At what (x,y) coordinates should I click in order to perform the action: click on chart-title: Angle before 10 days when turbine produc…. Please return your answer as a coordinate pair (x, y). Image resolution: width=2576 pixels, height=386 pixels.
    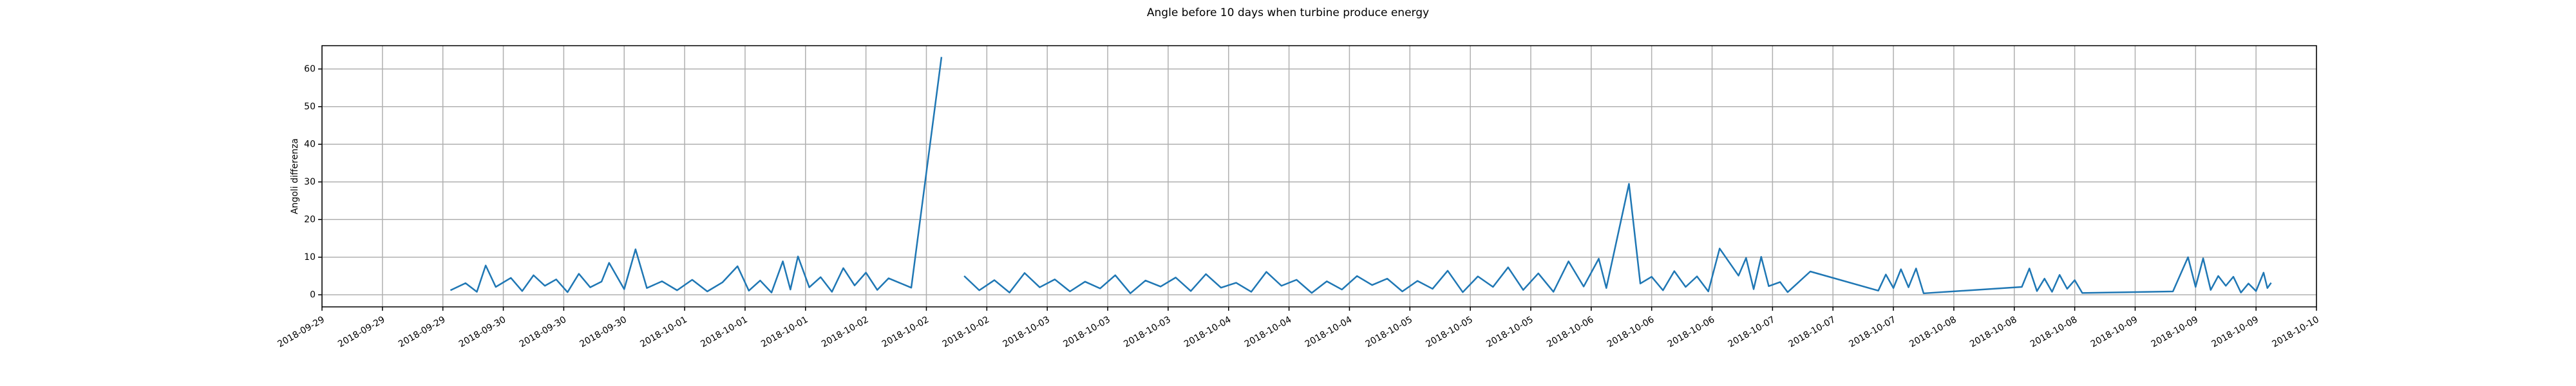
    Looking at the image, I should click on (1288, 12).